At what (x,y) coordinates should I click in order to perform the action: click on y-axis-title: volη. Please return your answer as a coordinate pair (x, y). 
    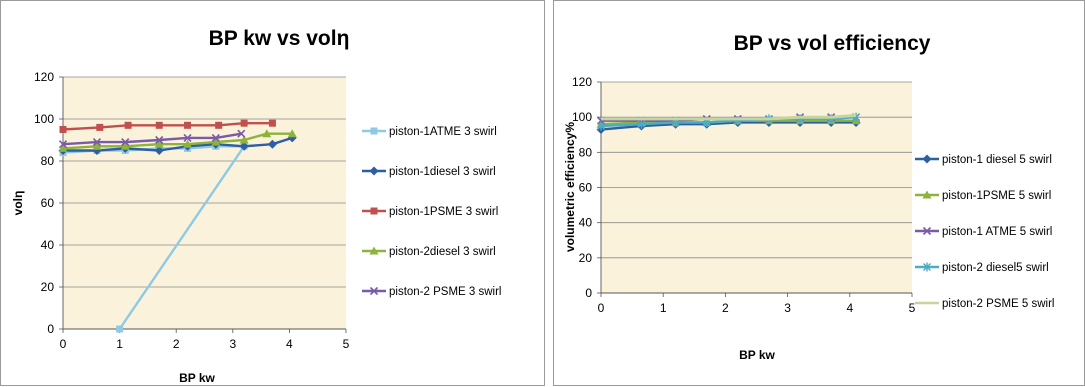
    Looking at the image, I should click on (18, 203).